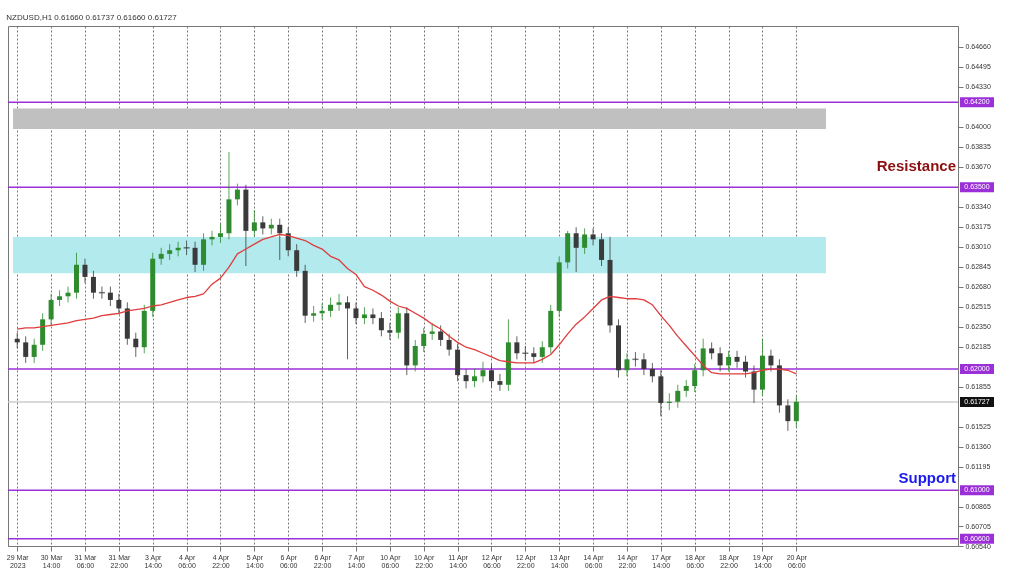 The width and height of the screenshot is (1024, 587). Describe the element at coordinates (916, 166) in the screenshot. I see `annotation: Resistance` at that location.